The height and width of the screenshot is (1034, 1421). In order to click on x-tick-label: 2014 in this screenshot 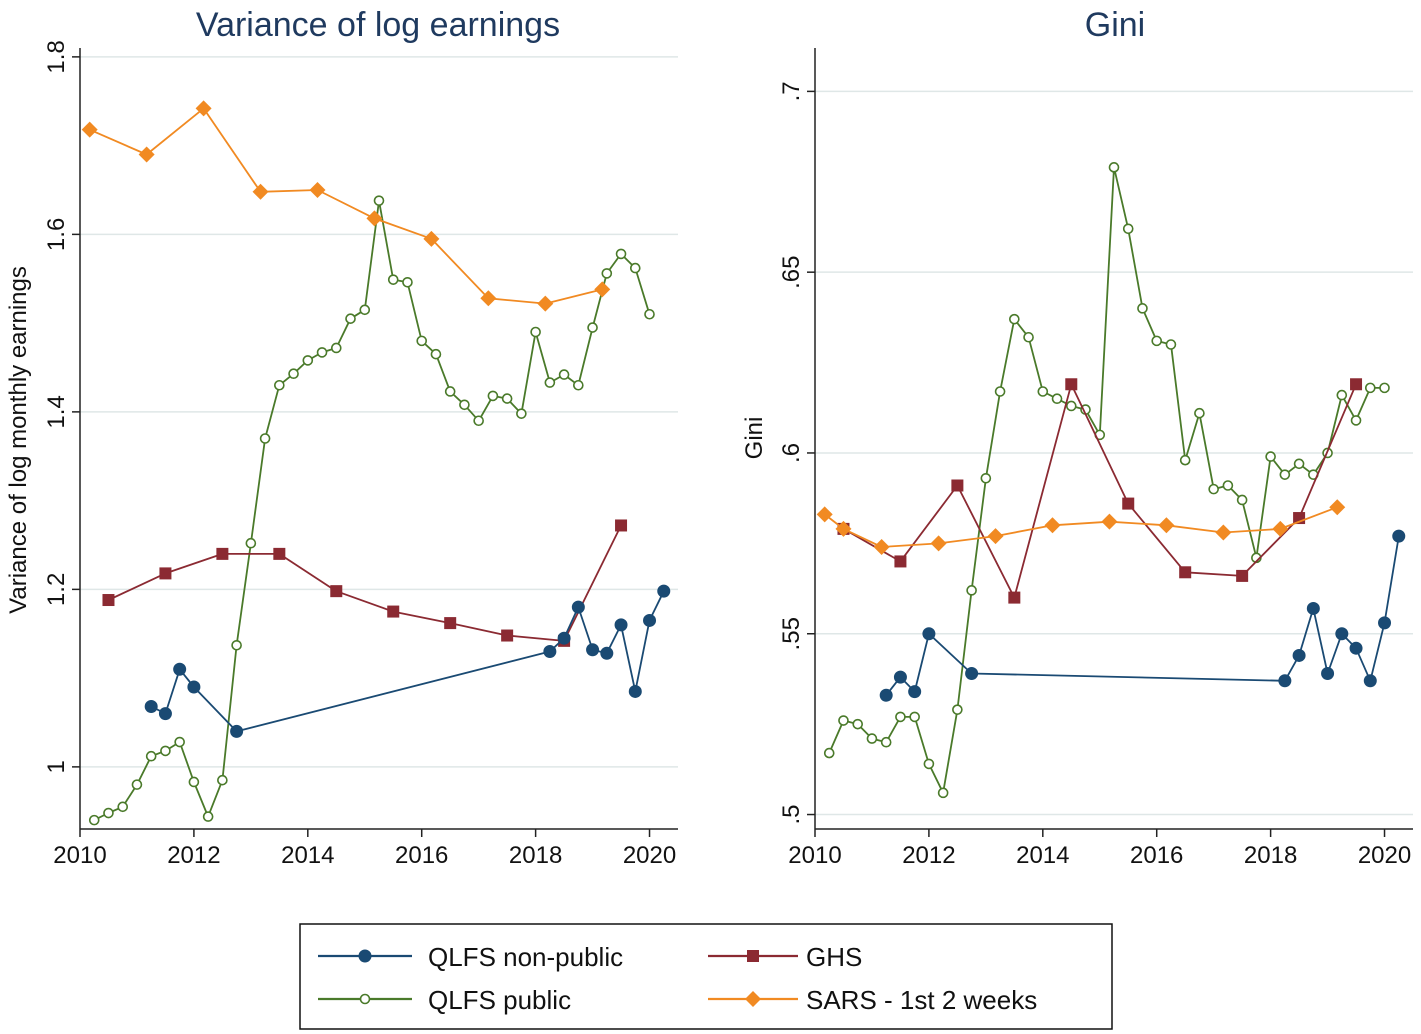, I will do `click(1042, 855)`.